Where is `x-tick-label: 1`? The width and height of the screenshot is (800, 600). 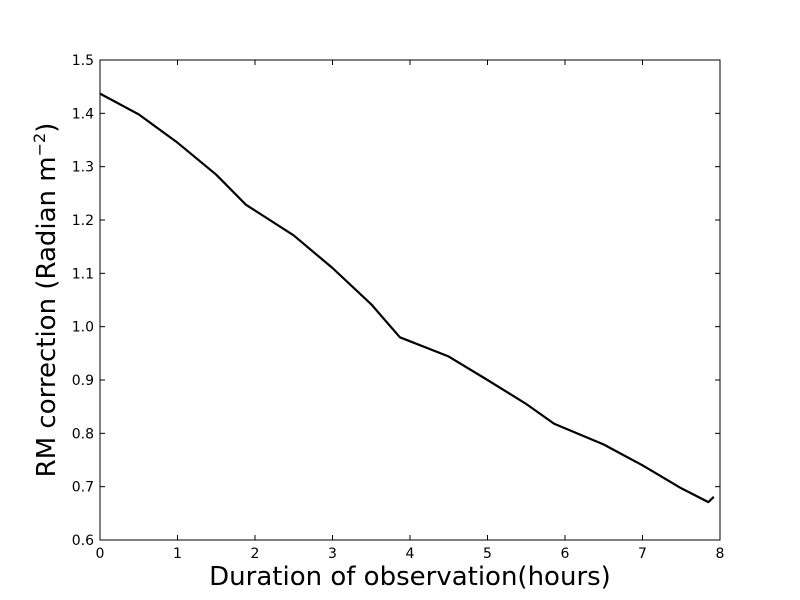 x-tick-label: 1 is located at coordinates (177, 554).